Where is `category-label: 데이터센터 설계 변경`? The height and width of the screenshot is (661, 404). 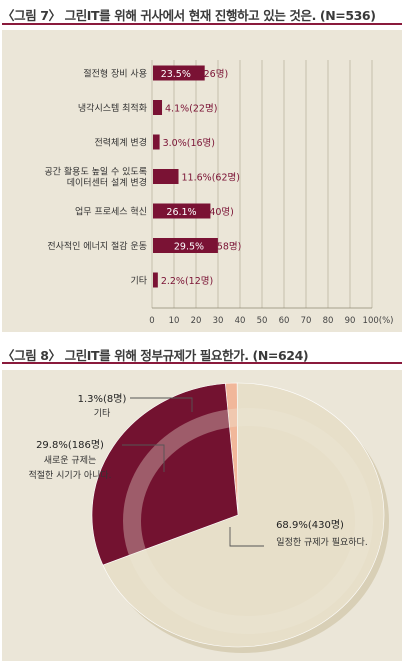 category-label: 데이터센터 설계 변경 is located at coordinates (107, 183).